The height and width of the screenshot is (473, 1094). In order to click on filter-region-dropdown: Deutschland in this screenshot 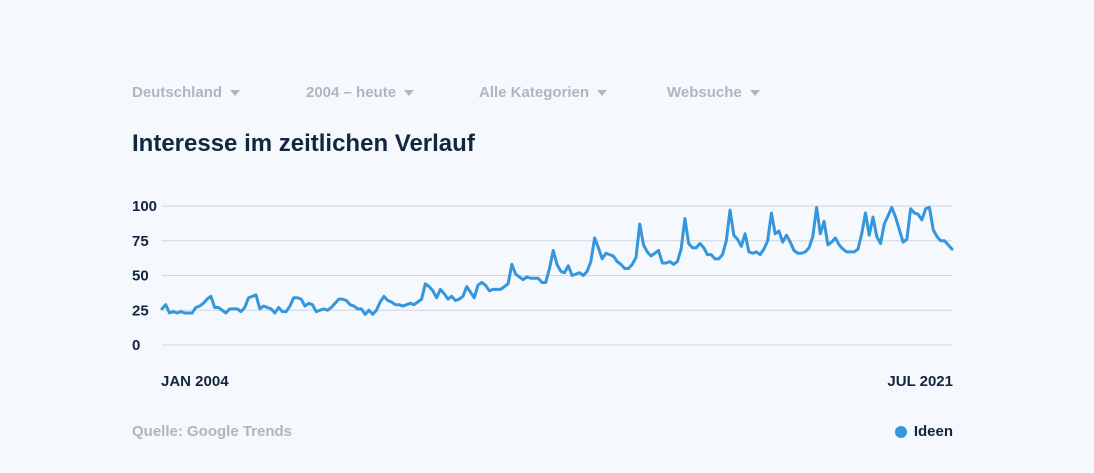, I will do `click(186, 92)`.